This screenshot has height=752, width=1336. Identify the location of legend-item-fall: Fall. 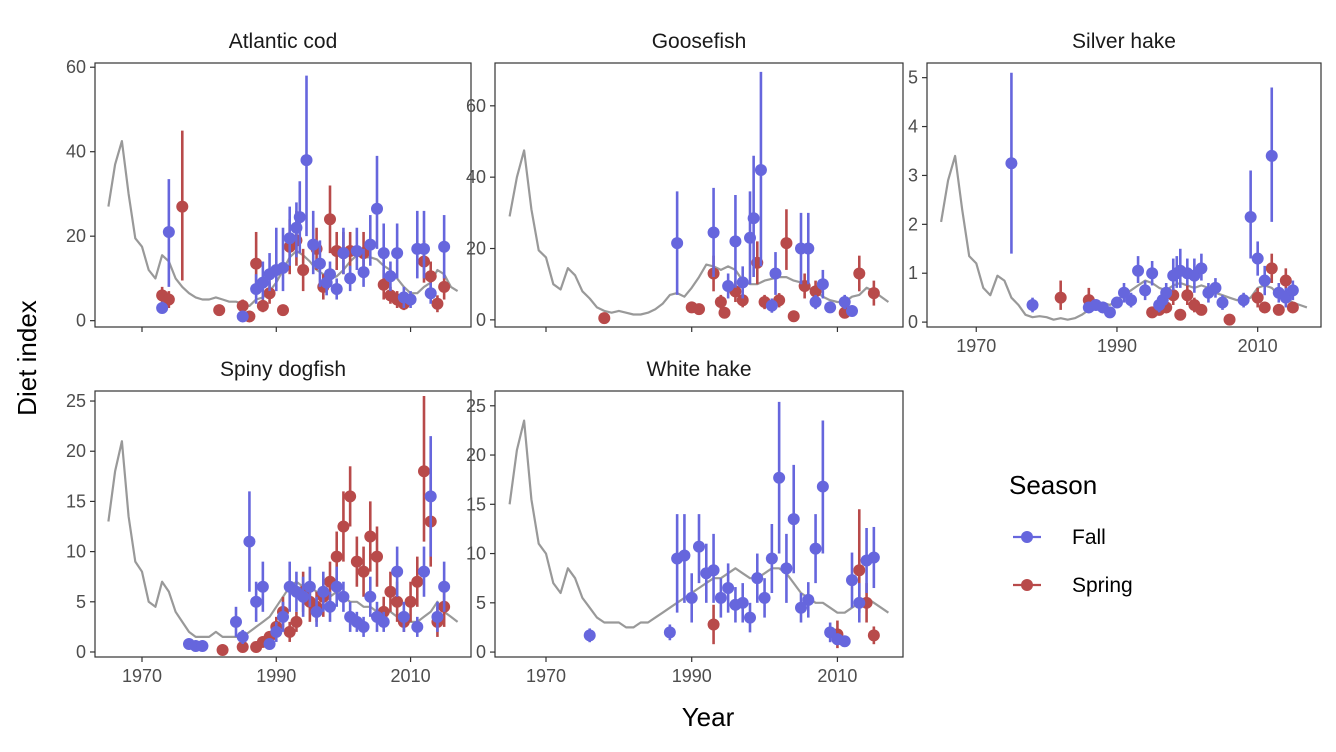
(1059, 537).